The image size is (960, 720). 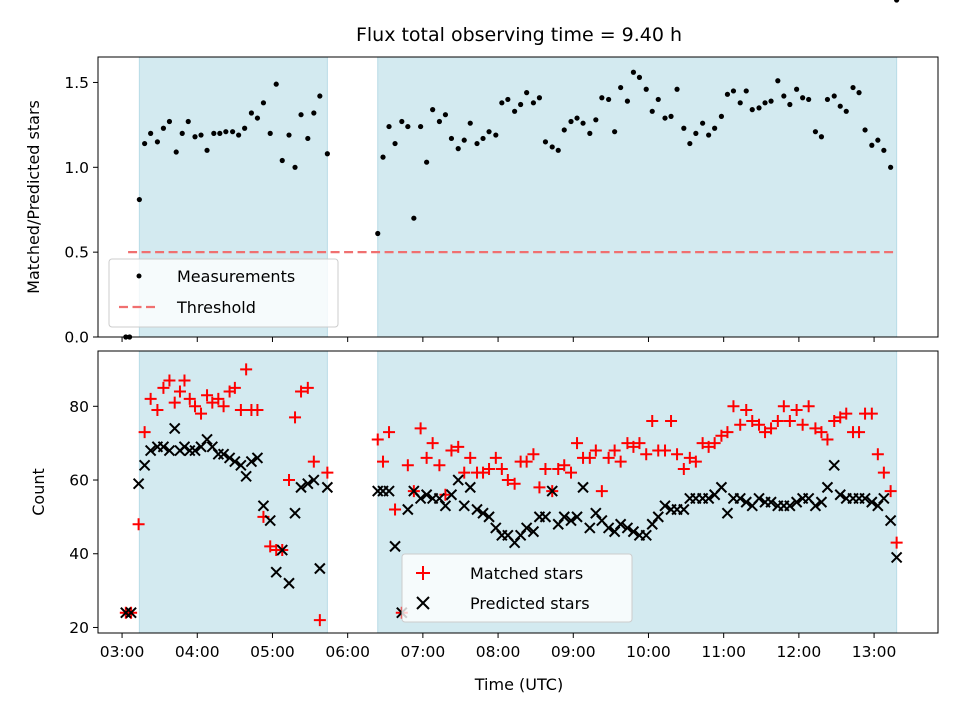 I want to click on bottom-legend: Matched stars Predicted stars, so click(x=517, y=588).